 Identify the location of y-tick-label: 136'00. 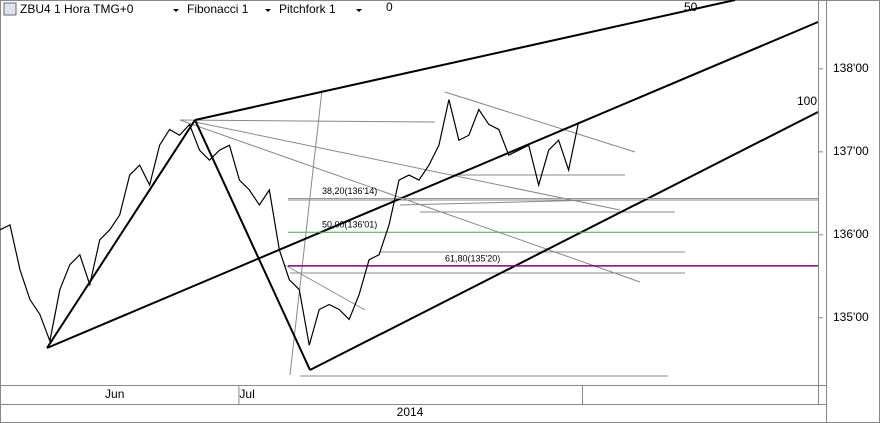
(851, 234).